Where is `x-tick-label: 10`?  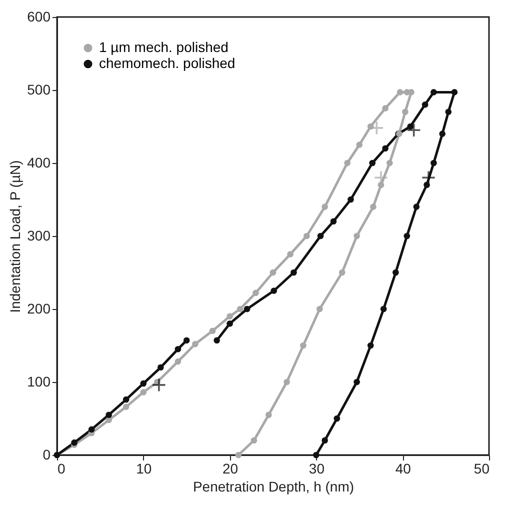
x-tick-label: 10 is located at coordinates (144, 468).